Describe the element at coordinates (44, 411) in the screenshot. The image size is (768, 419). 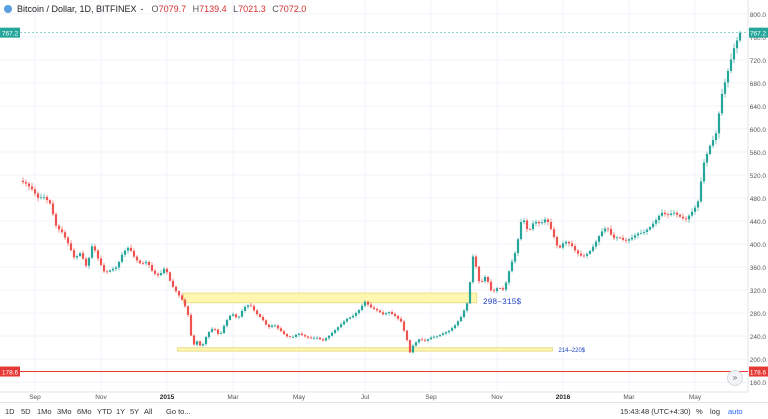
I see `timeframe-1mo: 1Mo` at that location.